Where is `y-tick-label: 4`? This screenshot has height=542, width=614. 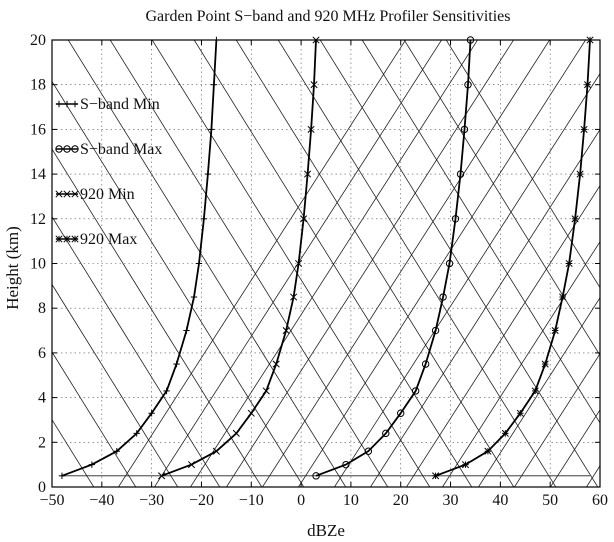 y-tick-label: 4 is located at coordinates (42, 398).